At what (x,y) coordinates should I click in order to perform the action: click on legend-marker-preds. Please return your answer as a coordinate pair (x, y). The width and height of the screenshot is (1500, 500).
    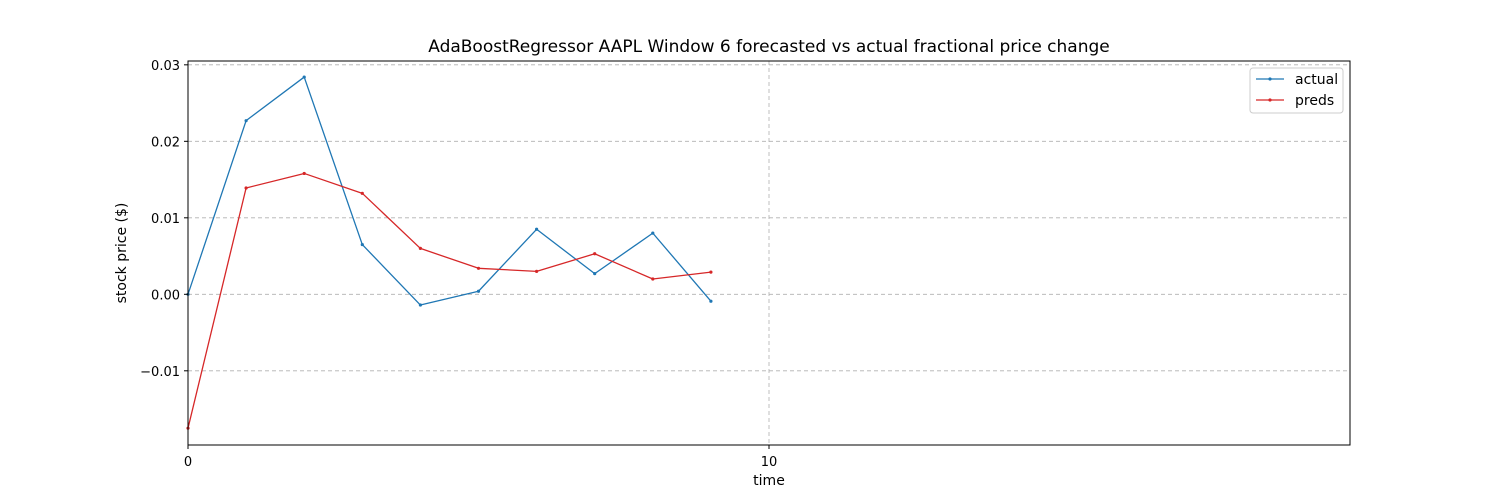
    Looking at the image, I should click on (1270, 100).